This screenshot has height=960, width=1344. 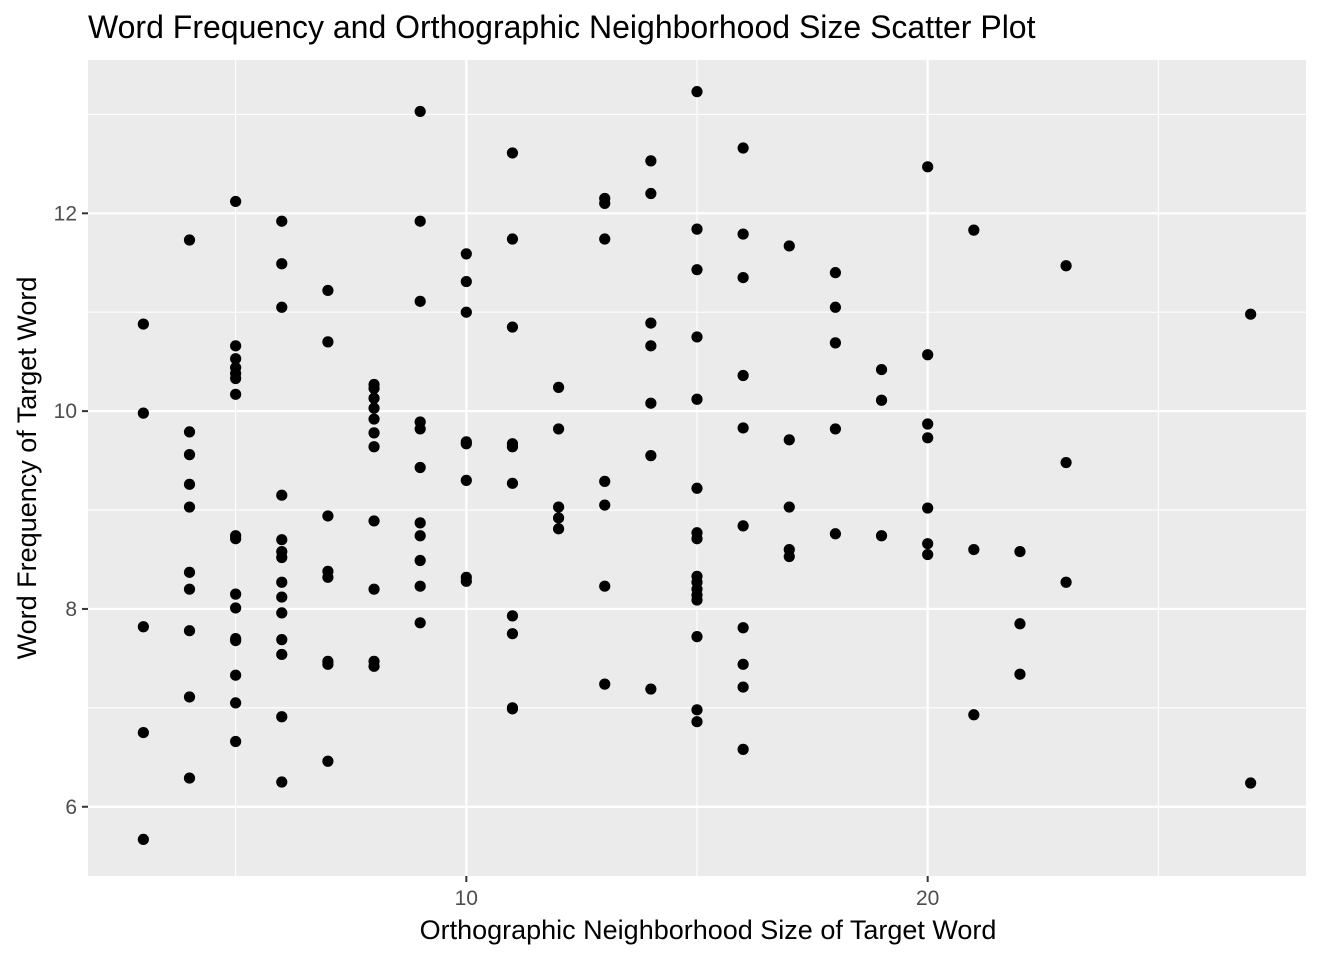 What do you see at coordinates (71, 510) in the screenshot?
I see `y-axis: 6 8 10 12` at bounding box center [71, 510].